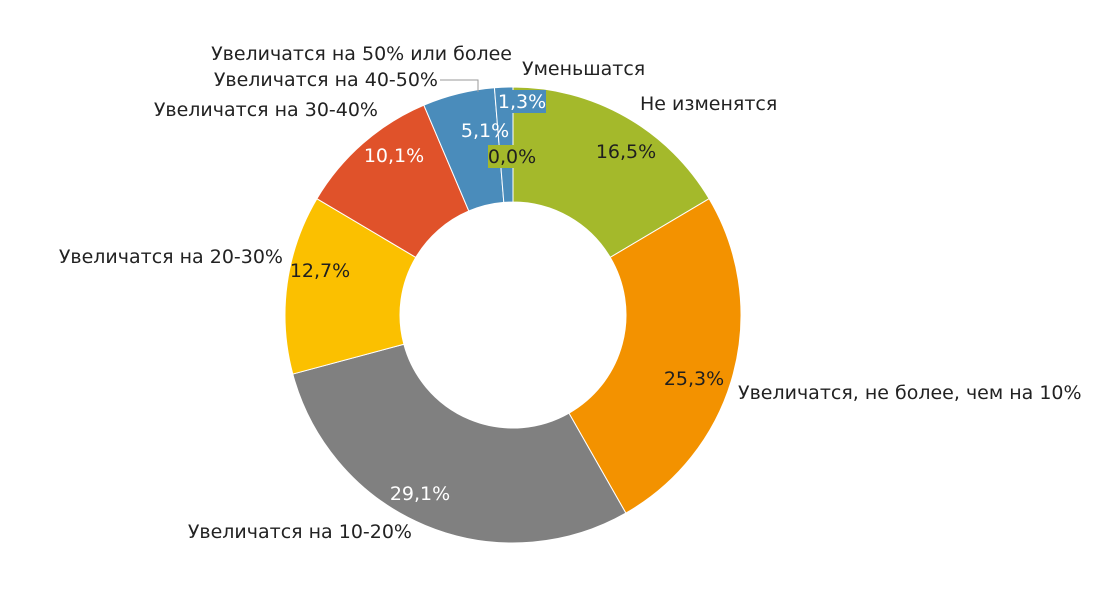 Image resolution: width=1098 pixels, height=603 pixels. Describe the element at coordinates (171, 257) in the screenshot. I see `category-label: Увеличатся на 20-30%` at that location.